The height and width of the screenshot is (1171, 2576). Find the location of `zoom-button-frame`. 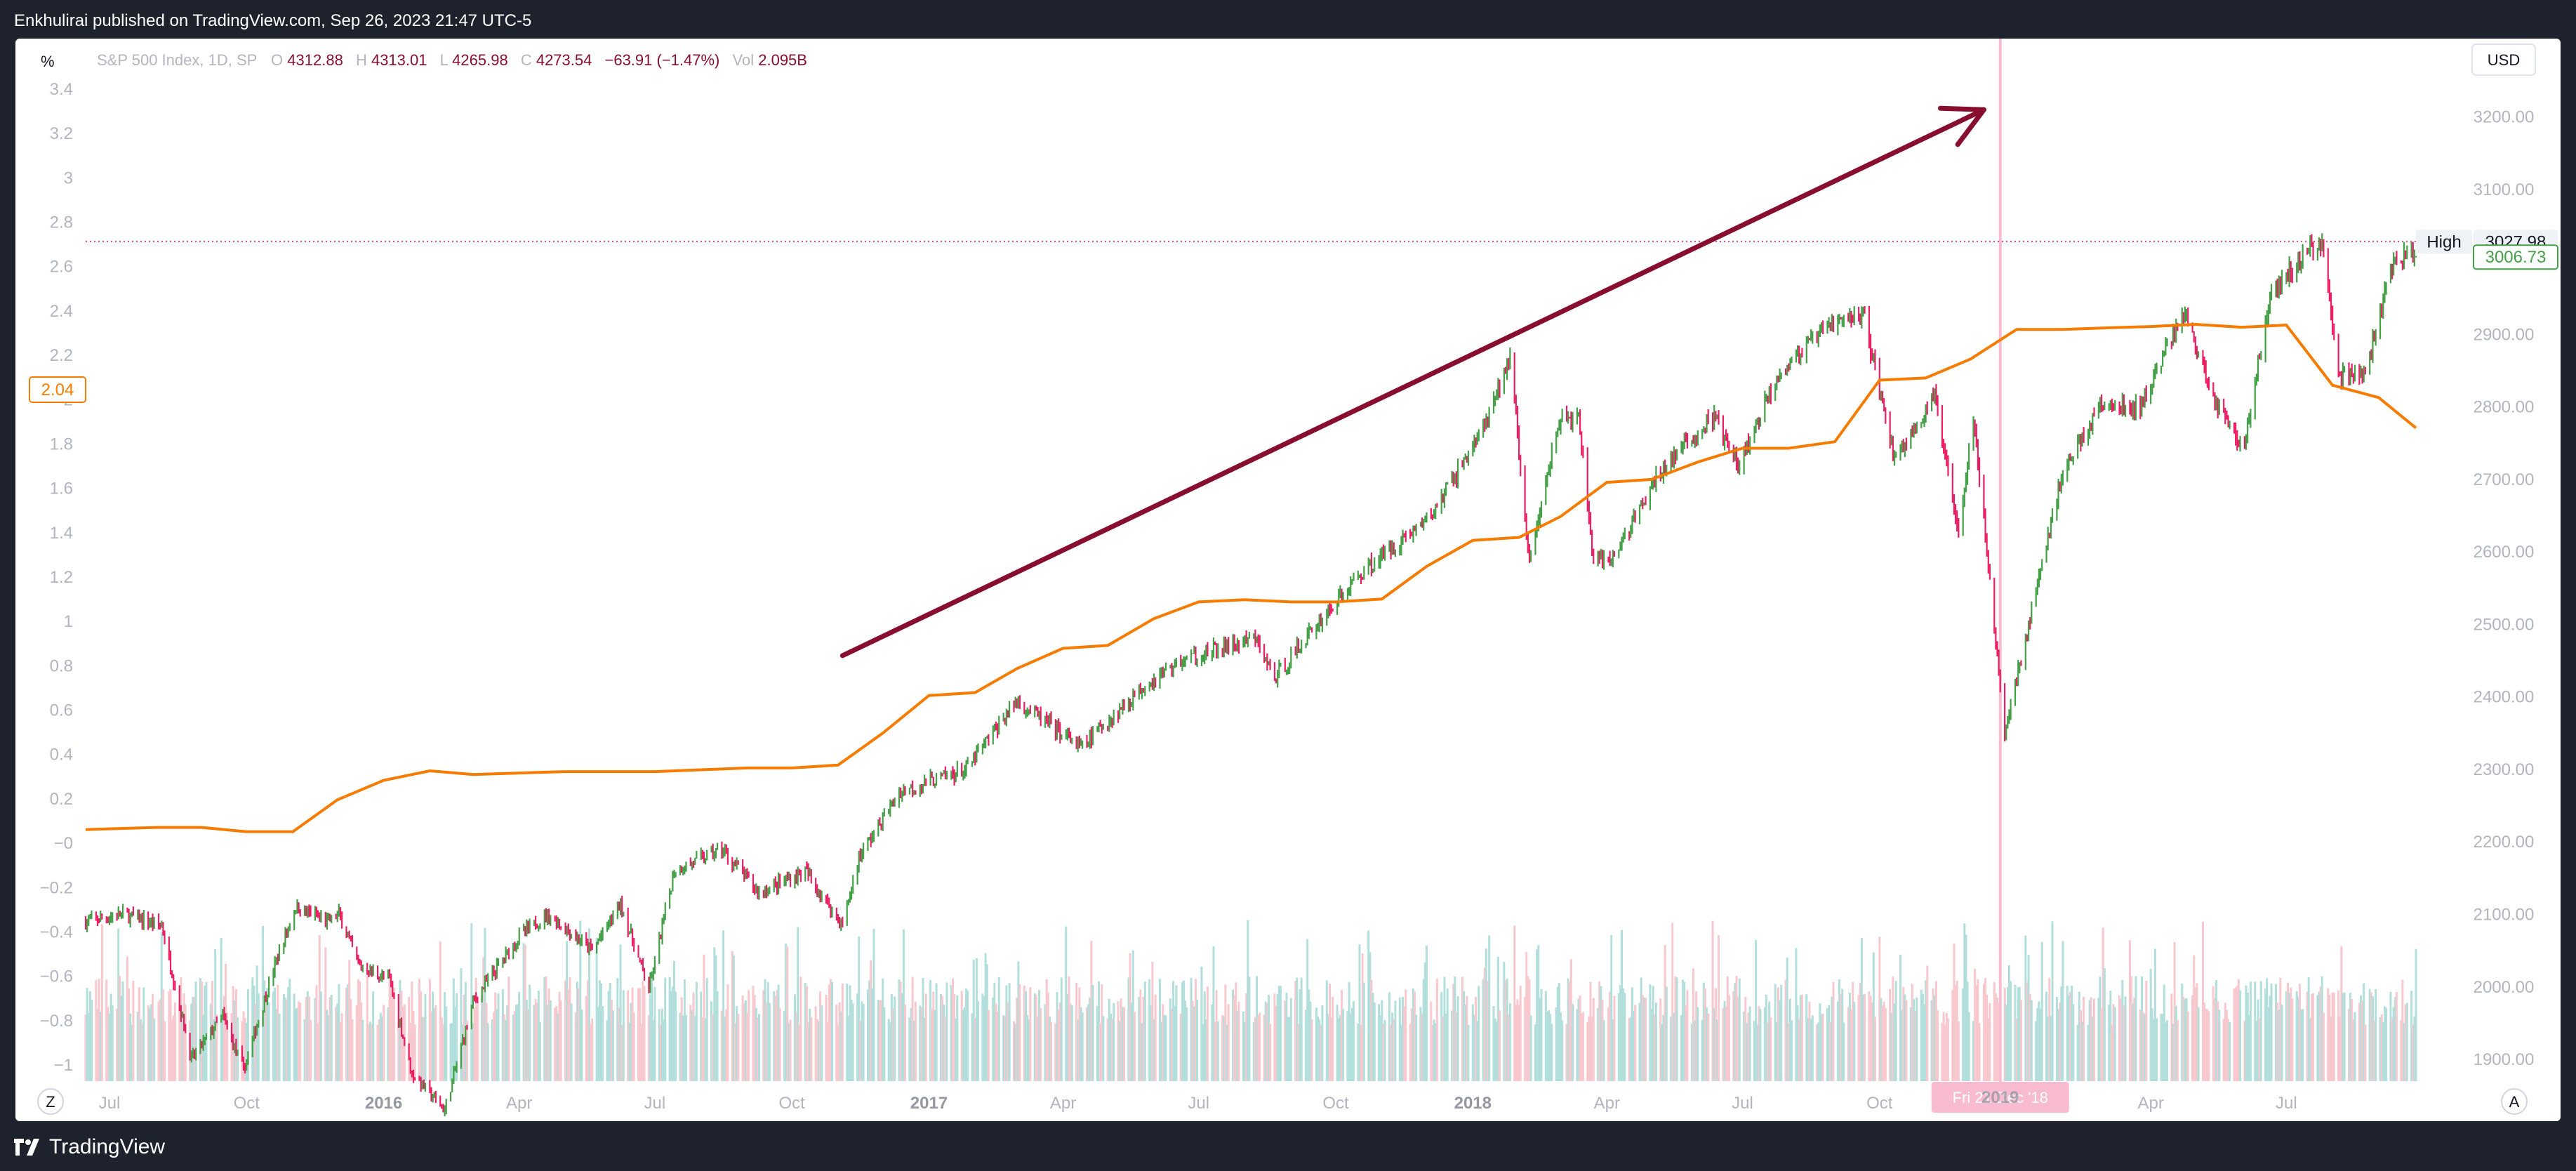

zoom-button-frame is located at coordinates (51, 1101).